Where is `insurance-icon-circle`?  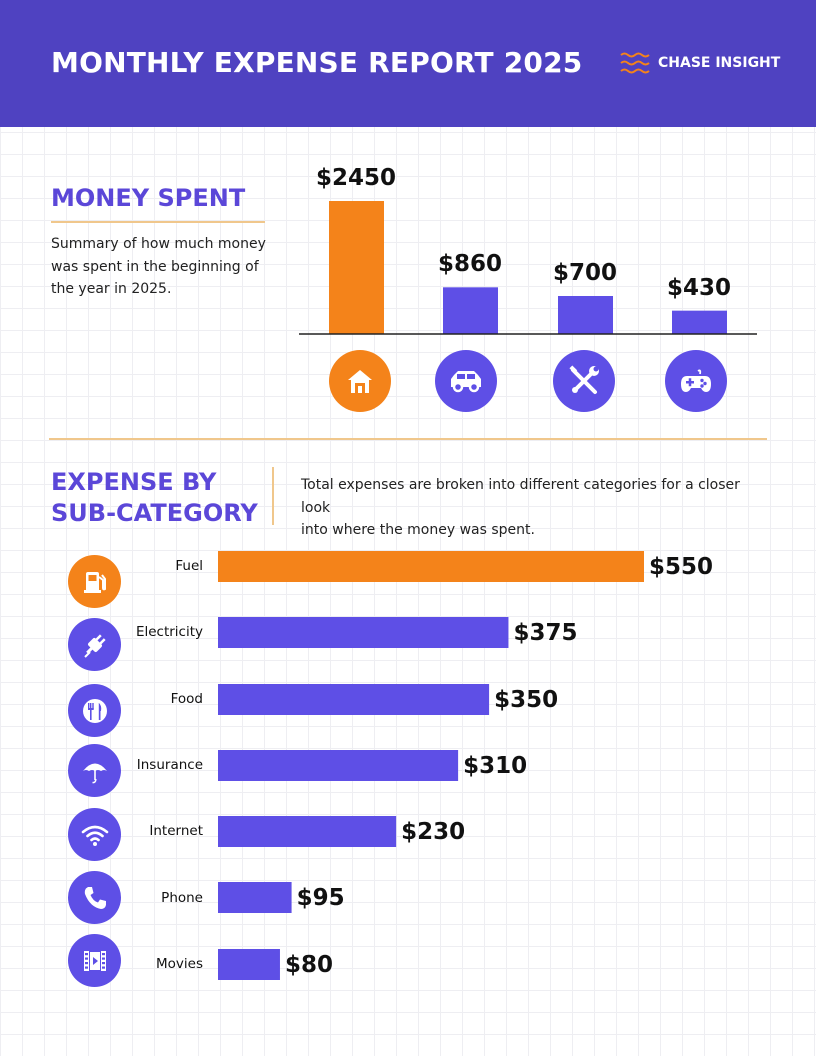
insurance-icon-circle is located at coordinates (94, 770).